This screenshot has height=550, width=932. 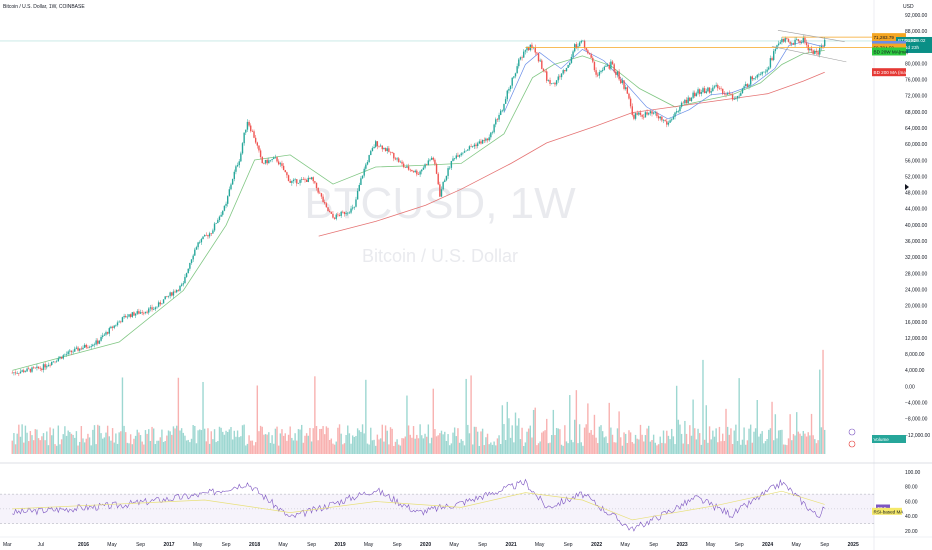 What do you see at coordinates (852, 432) in the screenshot?
I see `alert-icon` at bounding box center [852, 432].